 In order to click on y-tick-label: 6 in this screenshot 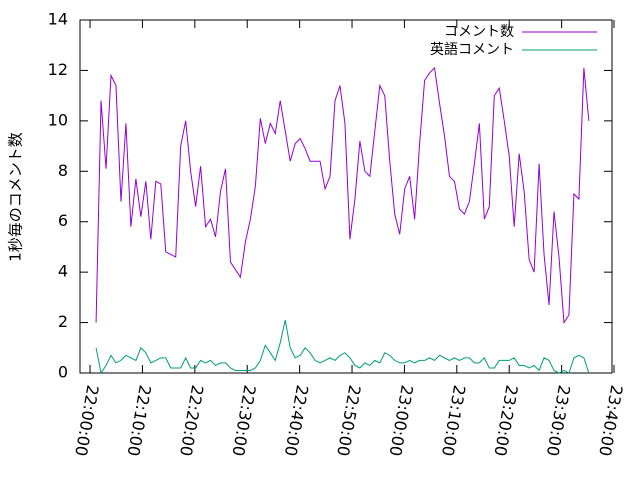, I will do `click(63, 220)`.